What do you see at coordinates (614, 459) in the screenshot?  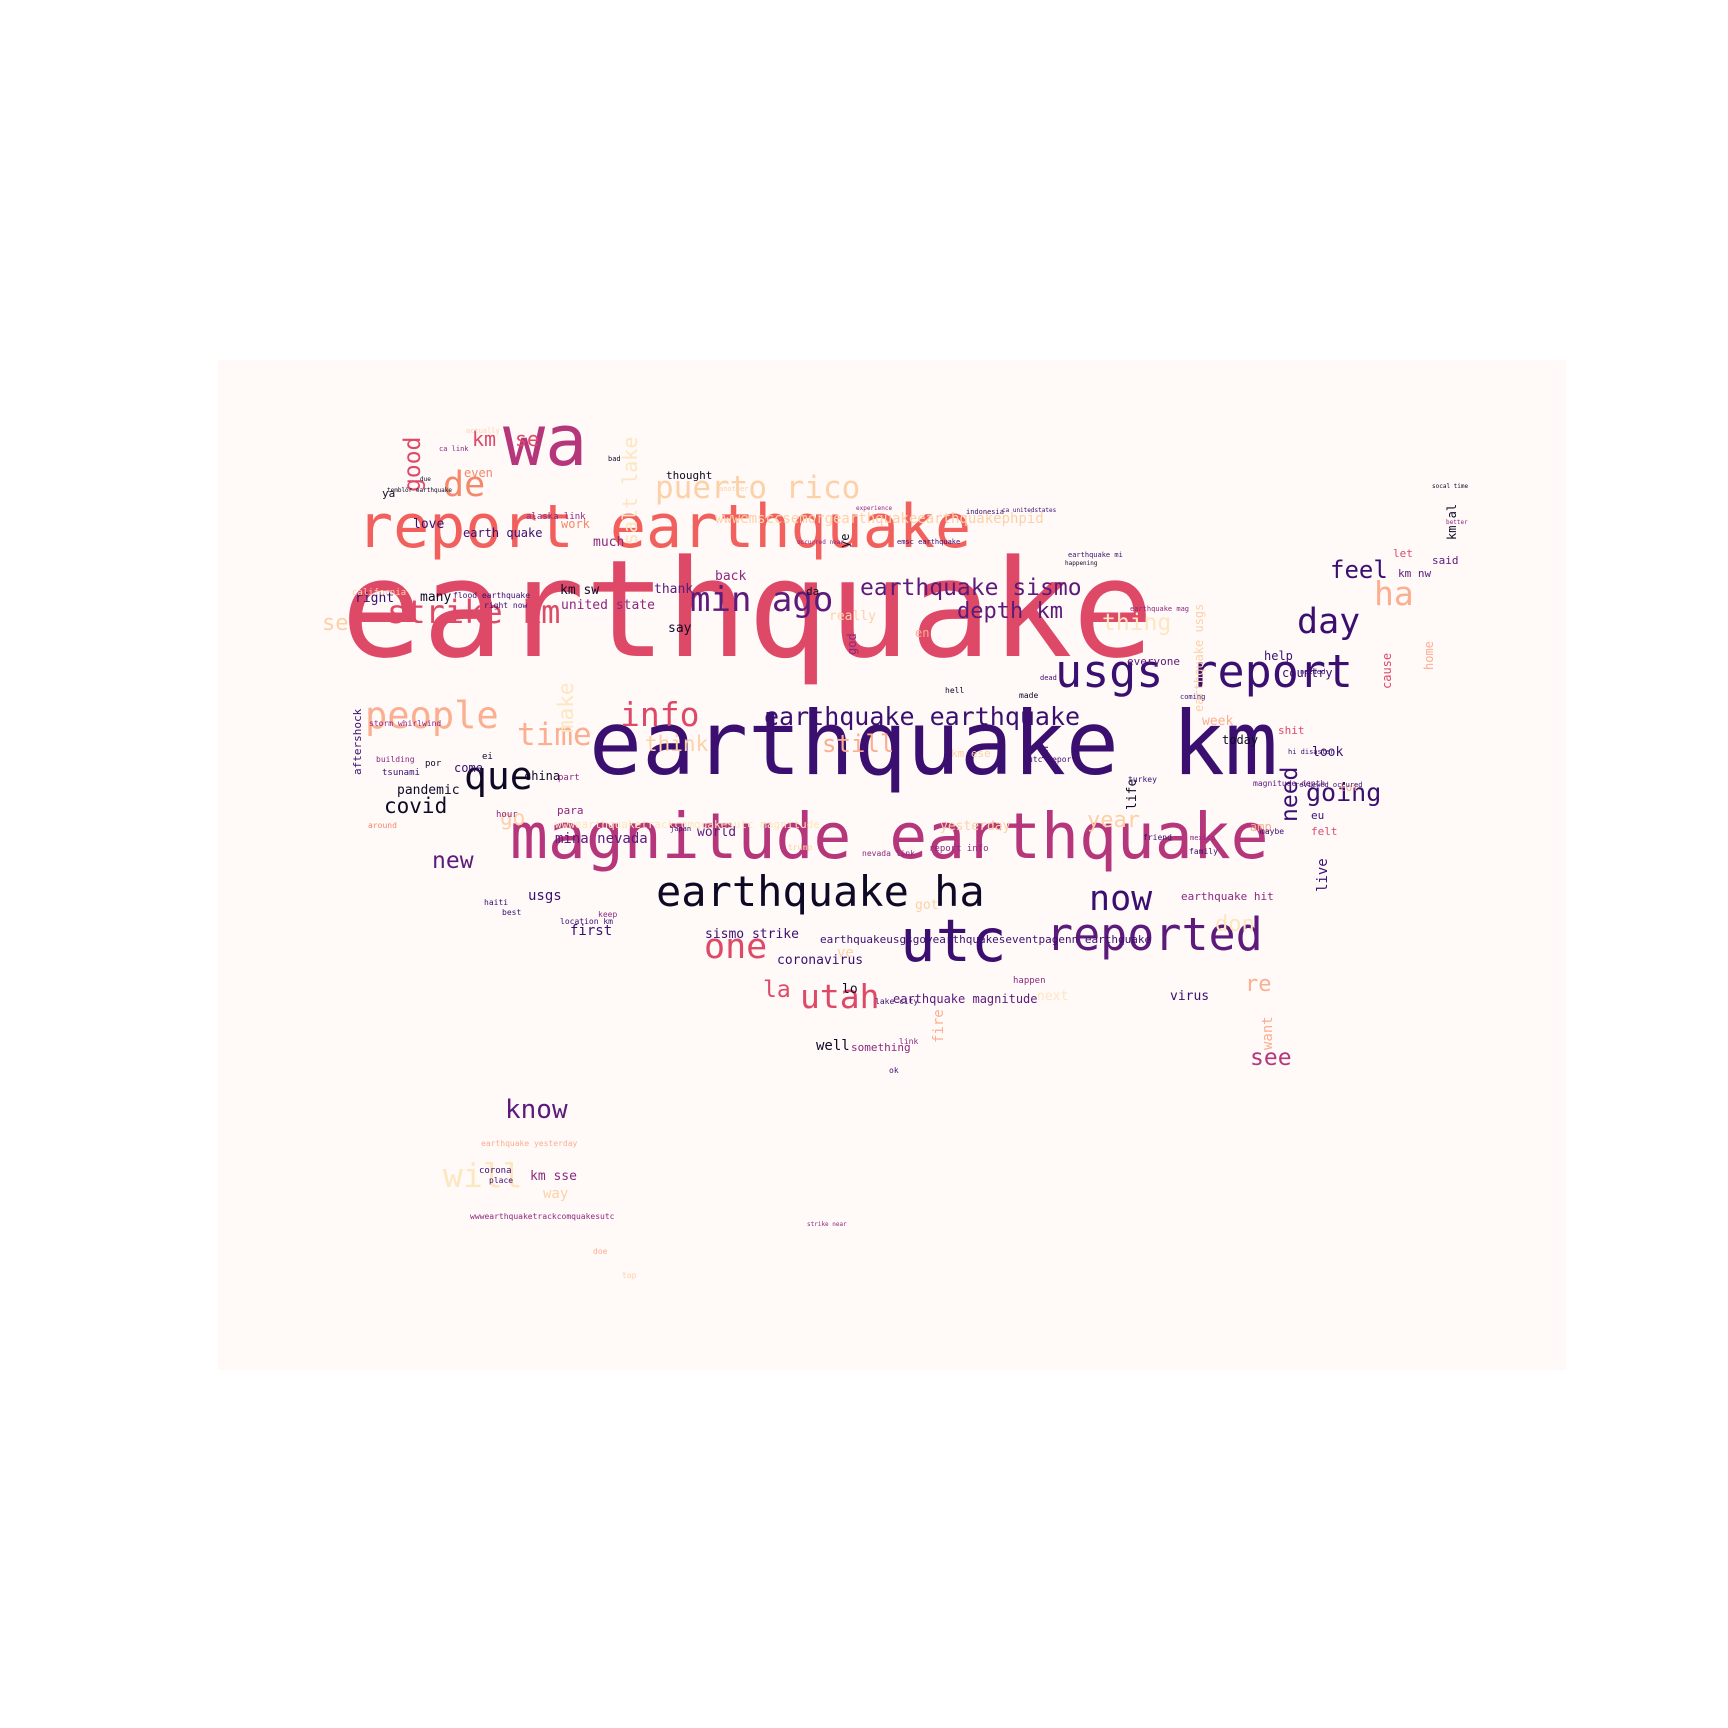 I see `word-167: bad` at bounding box center [614, 459].